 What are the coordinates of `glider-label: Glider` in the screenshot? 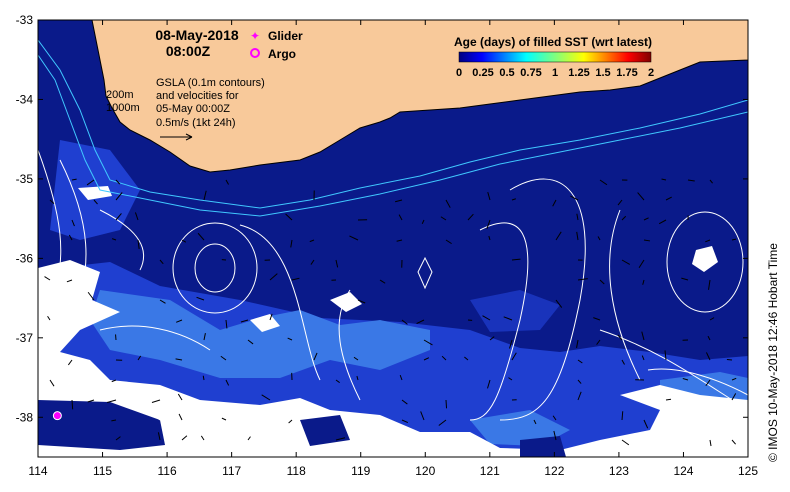 It's located at (285, 36).